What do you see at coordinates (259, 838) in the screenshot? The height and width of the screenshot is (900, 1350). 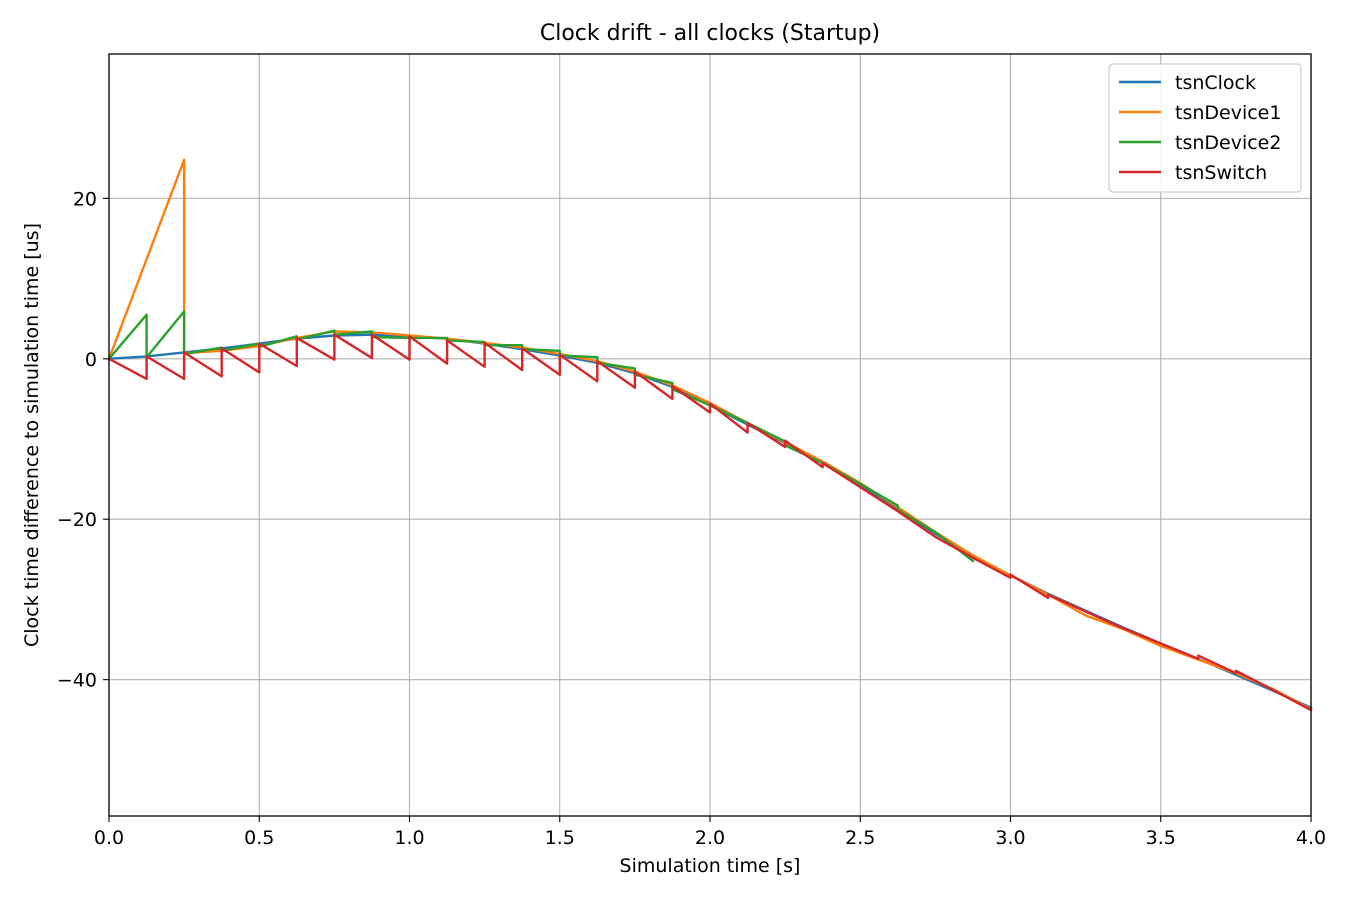 I see `x-tick-label: 0.5` at bounding box center [259, 838].